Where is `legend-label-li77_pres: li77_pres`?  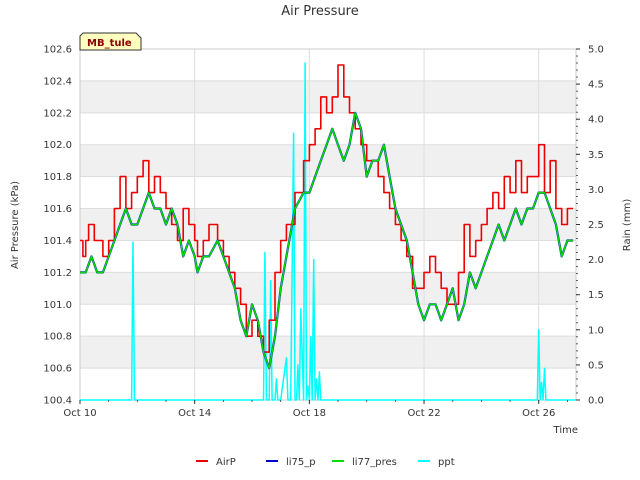
legend-label-li77_pres: li77_pres is located at coordinates (374, 462).